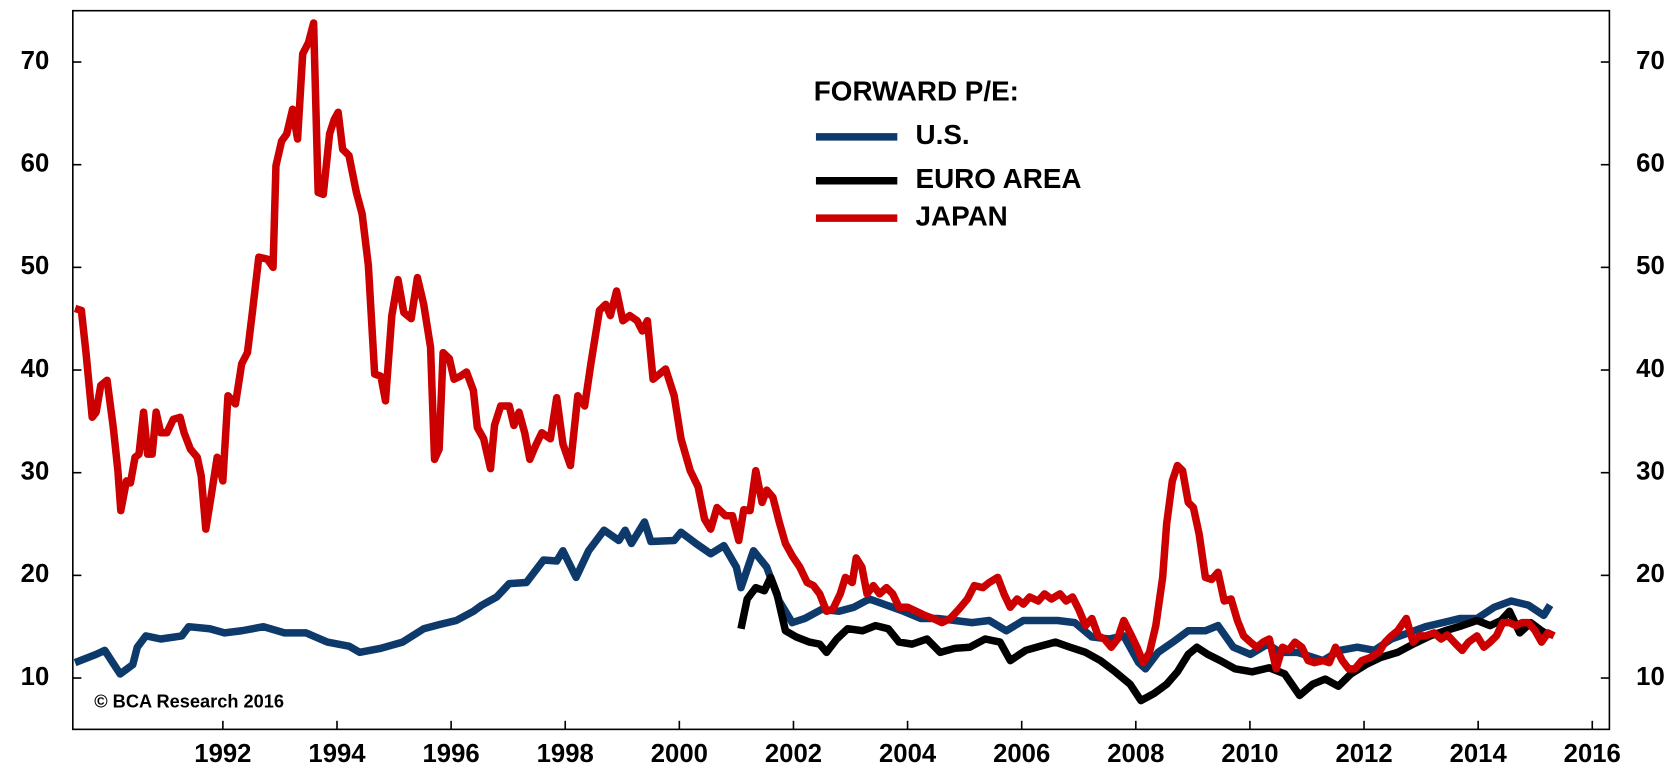  What do you see at coordinates (908, 754) in the screenshot?
I see `x-tick-label: 2004` at bounding box center [908, 754].